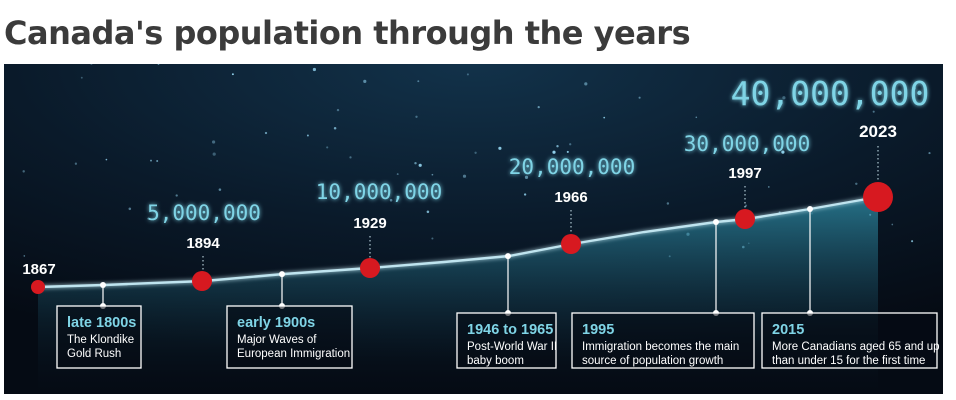  I want to click on event-description: Major Waves of, so click(277, 340).